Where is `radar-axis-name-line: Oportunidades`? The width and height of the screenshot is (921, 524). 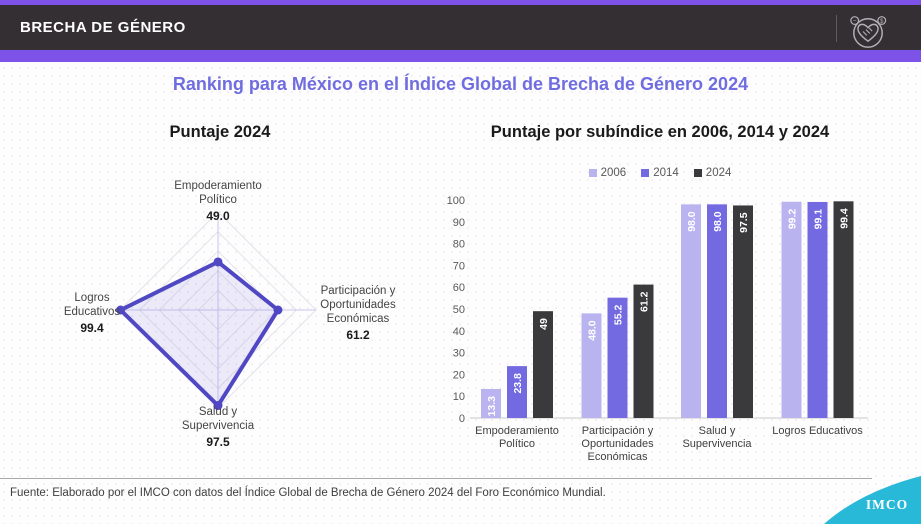 radar-axis-name-line: Oportunidades is located at coordinates (358, 305).